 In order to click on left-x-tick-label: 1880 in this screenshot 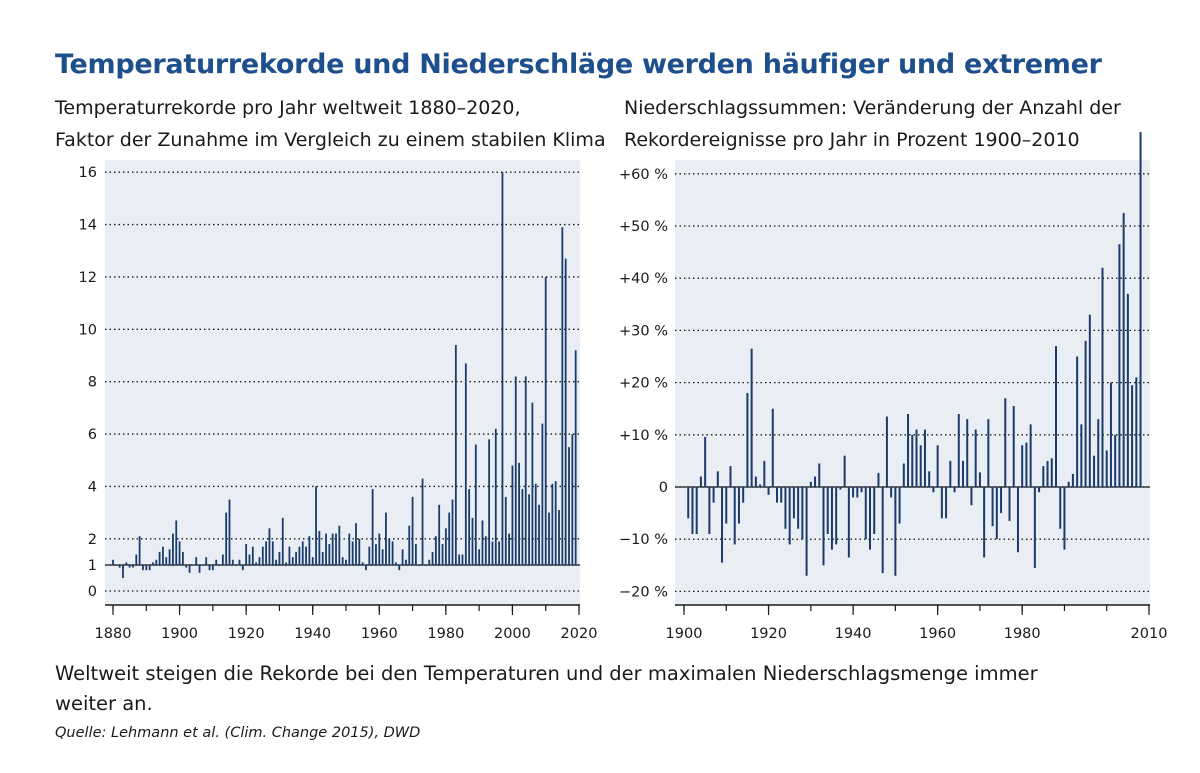, I will do `click(113, 634)`.